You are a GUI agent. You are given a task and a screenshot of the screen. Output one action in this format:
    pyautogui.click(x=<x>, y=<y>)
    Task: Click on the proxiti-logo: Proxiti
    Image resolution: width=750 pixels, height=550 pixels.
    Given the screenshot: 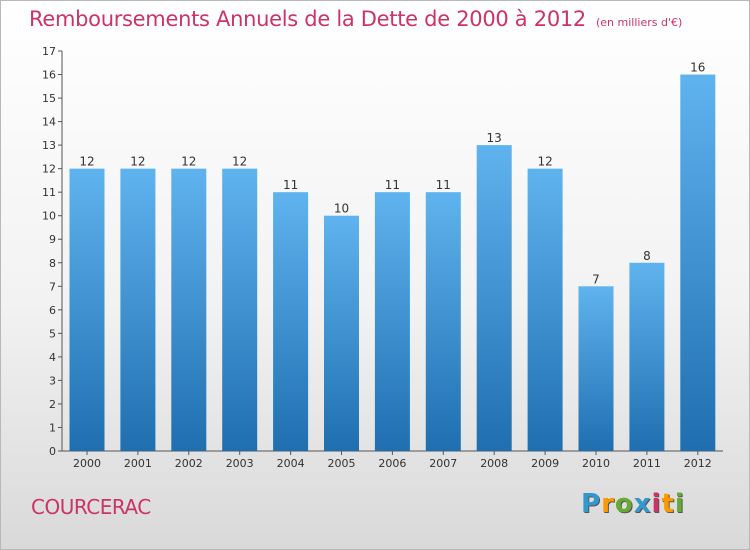 What is the action you would take?
    pyautogui.click(x=633, y=504)
    